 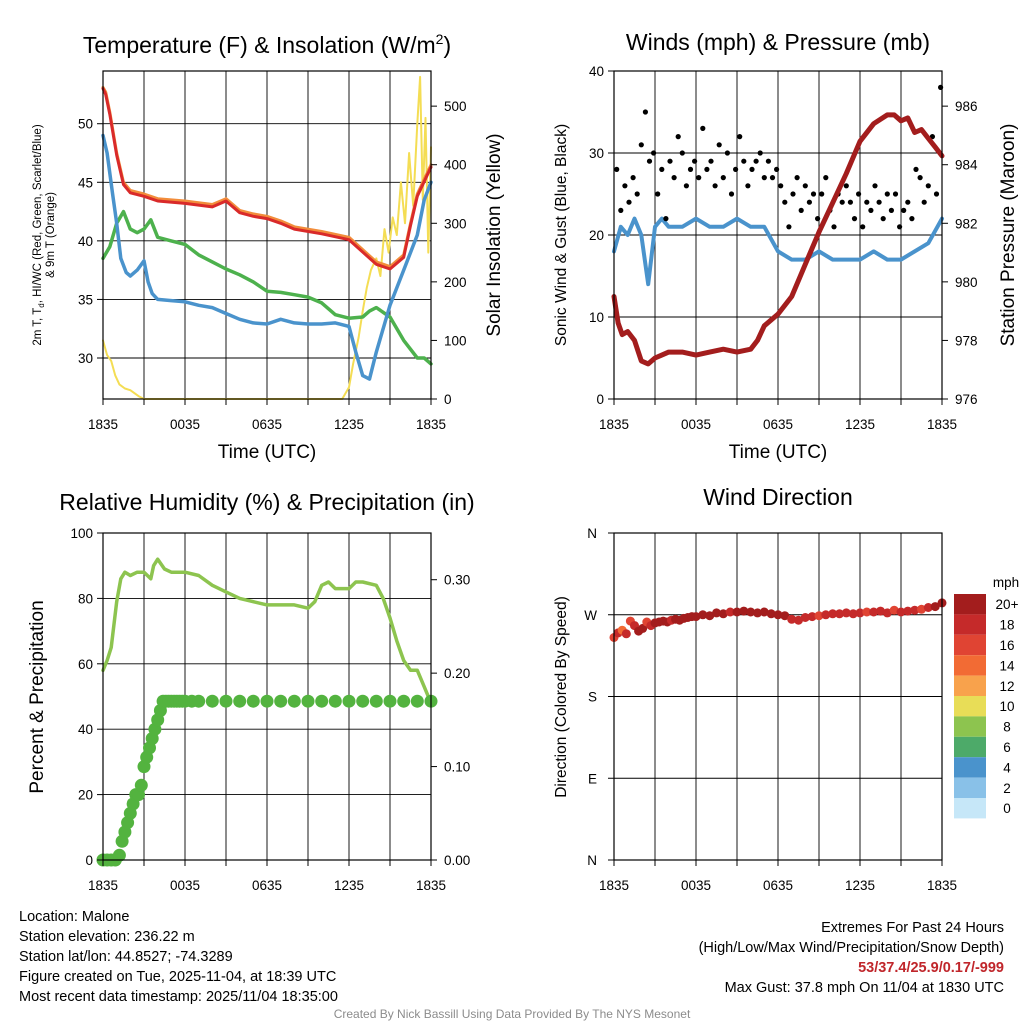 I want to click on y2-tick-label: 0, so click(x=448, y=399).